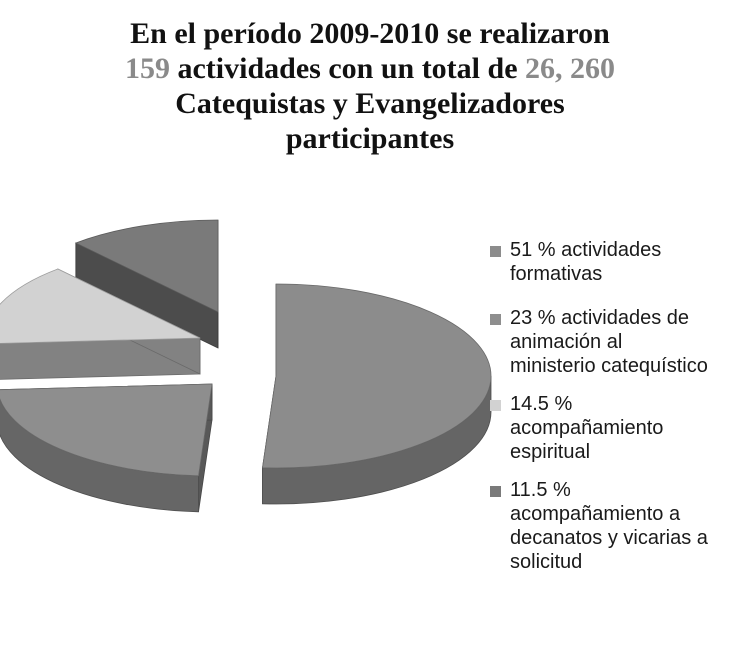  I want to click on legend-label-line: 51 % actividades, so click(586, 250).